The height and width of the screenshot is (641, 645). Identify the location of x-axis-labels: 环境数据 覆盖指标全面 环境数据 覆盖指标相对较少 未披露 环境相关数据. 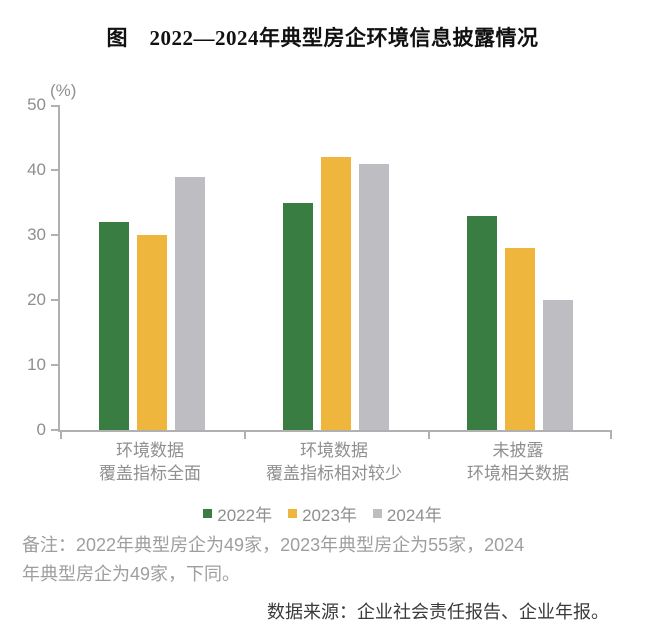
(334, 464).